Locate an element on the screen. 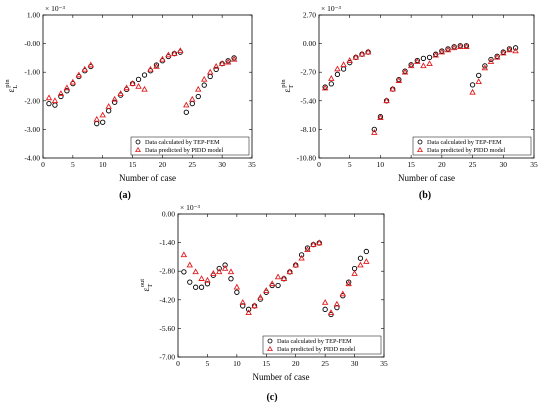  x-tick-label: 0 is located at coordinates (178, 363).